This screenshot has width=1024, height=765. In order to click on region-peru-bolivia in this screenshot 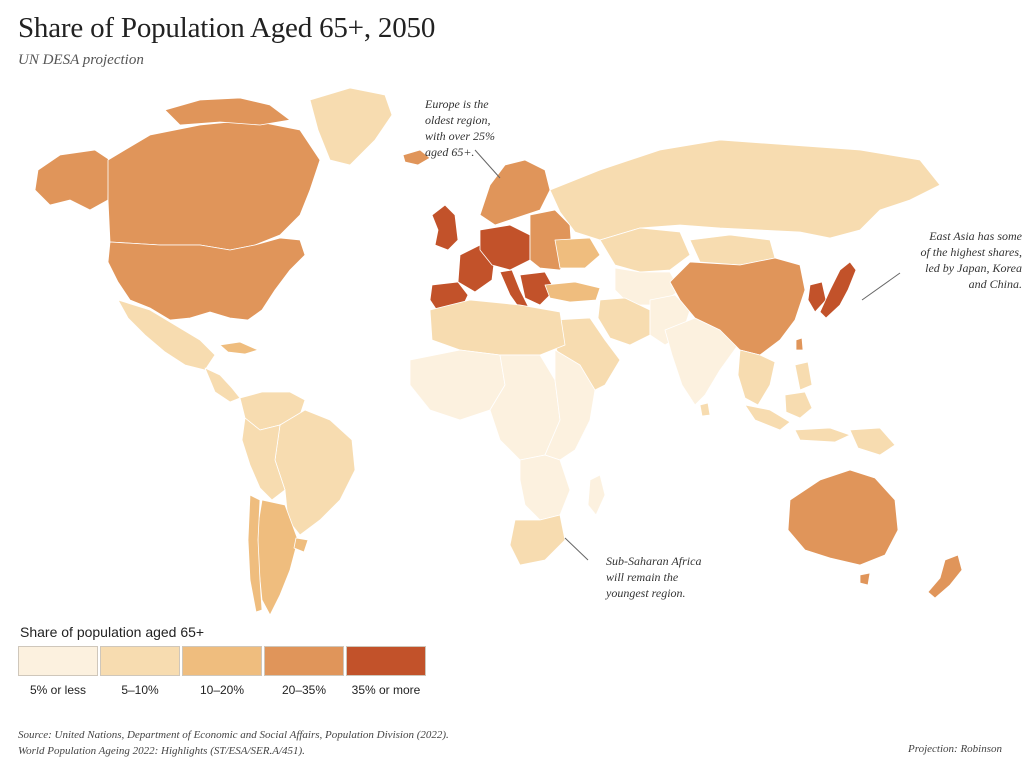, I will do `click(263, 459)`.